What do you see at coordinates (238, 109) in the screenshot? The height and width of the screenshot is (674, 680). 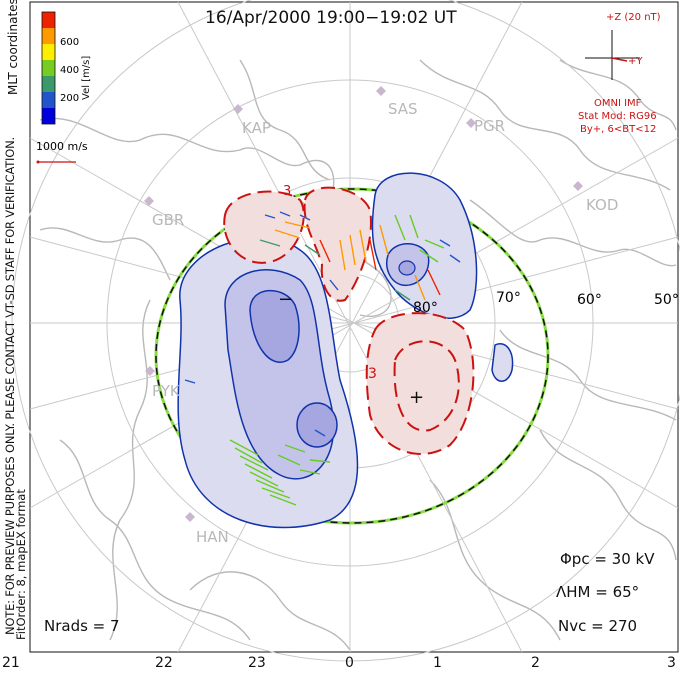 I see `station-marker-kap` at bounding box center [238, 109].